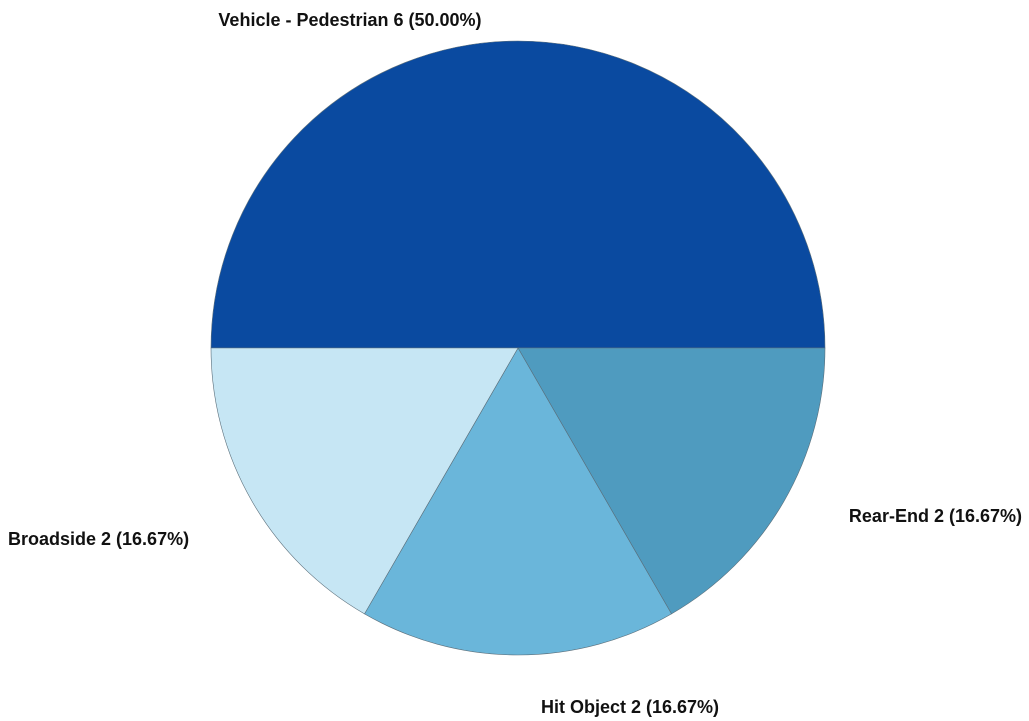 The width and height of the screenshot is (1029, 721). I want to click on slice-label-hit-object: Hit Object 2 (16.67%), so click(630, 707).